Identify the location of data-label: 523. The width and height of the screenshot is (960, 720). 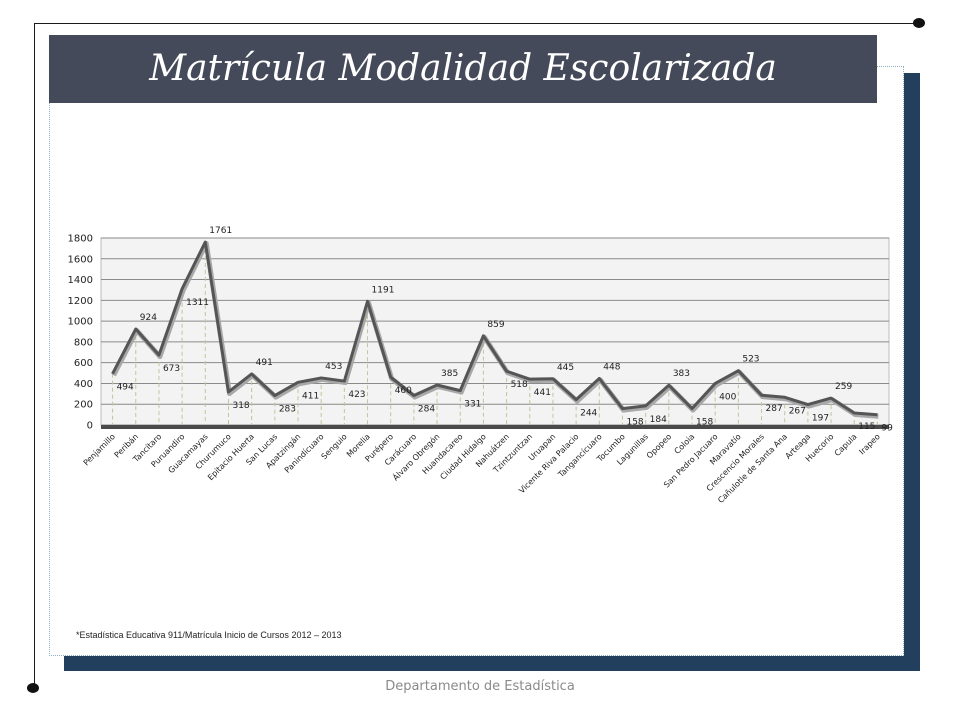
(750, 360).